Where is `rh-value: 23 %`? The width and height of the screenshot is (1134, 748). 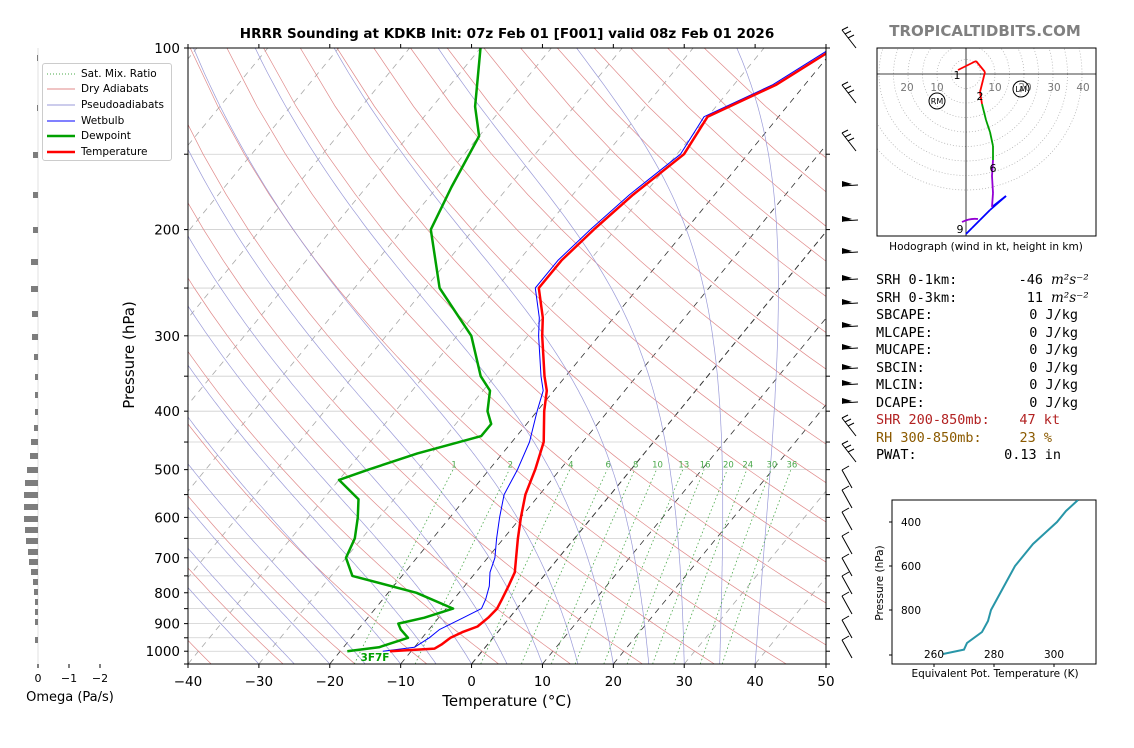
rh-value: 23 % is located at coordinates (1035, 437).